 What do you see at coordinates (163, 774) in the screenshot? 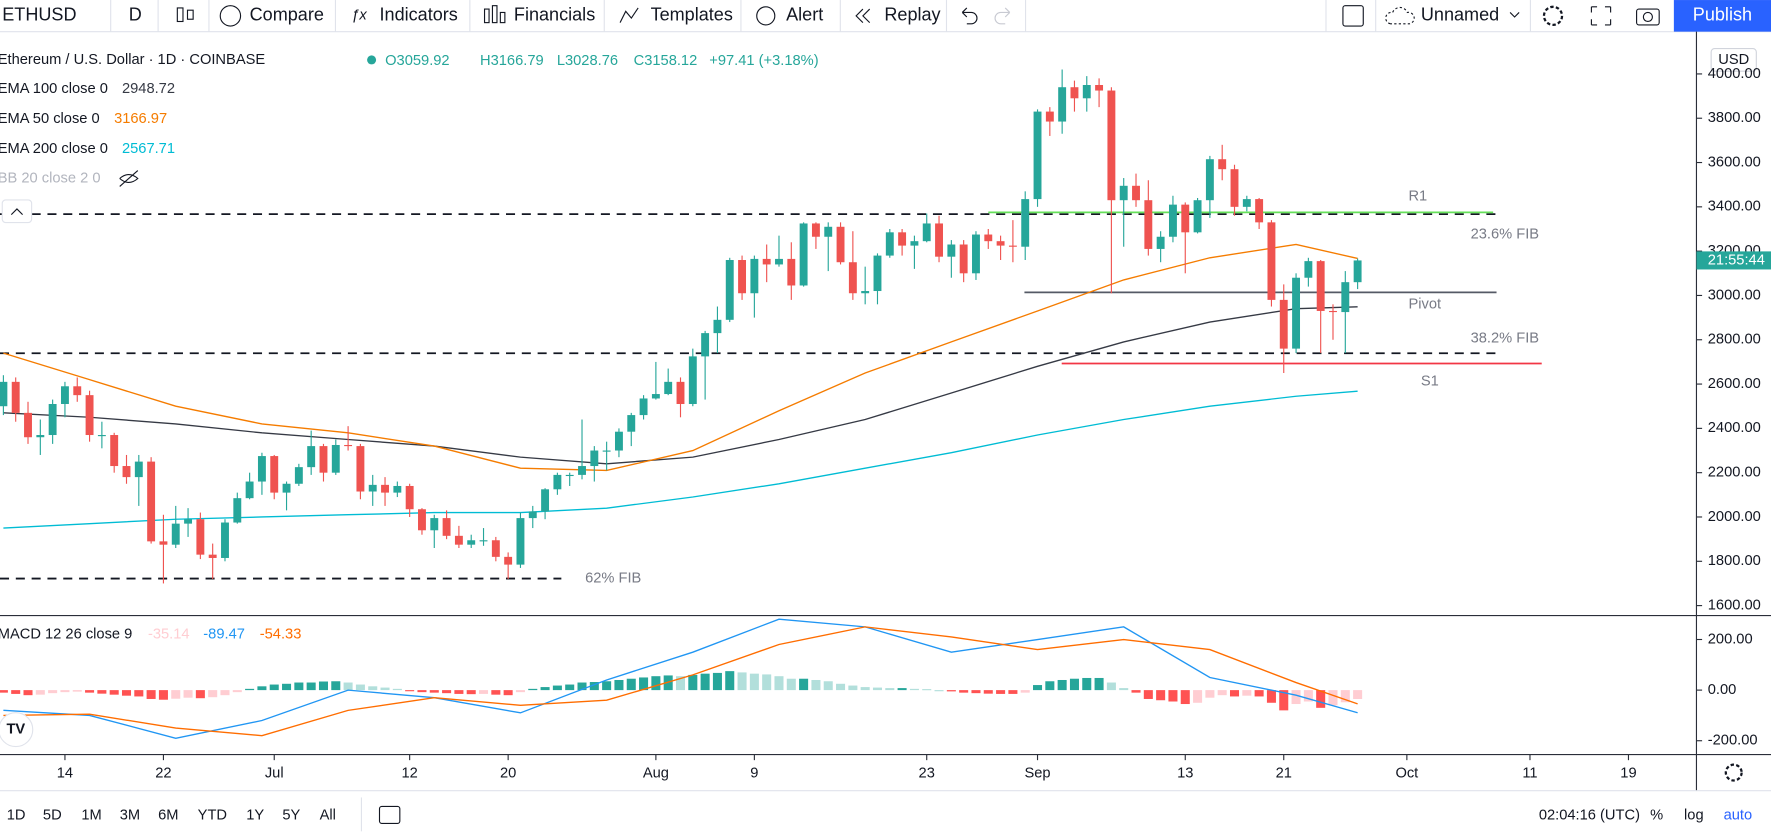
I see `time-tick-label: 22` at bounding box center [163, 774].